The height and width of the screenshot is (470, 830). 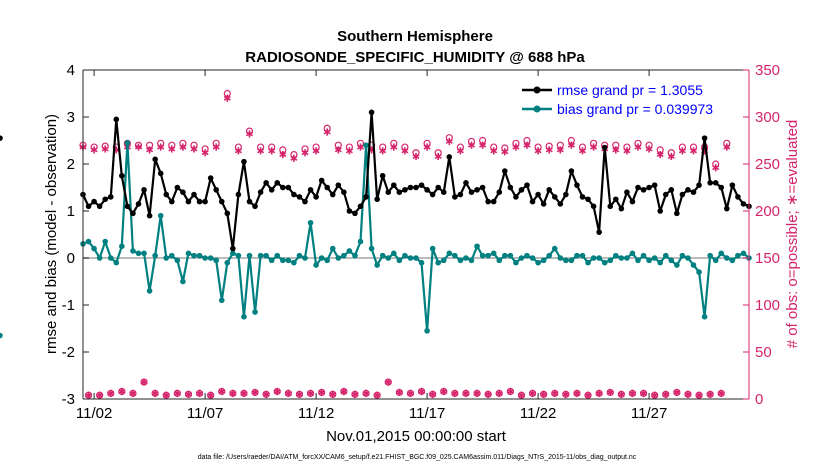 I want to click on y-axis-left-label: rmse and bias (model - observation), so click(x=51, y=234).